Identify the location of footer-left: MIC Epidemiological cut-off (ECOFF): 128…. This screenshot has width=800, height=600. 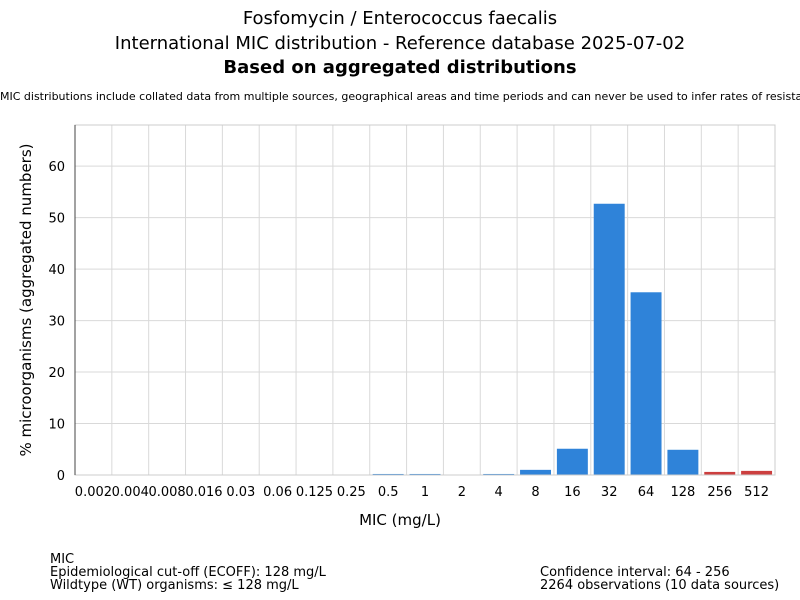
(188, 572).